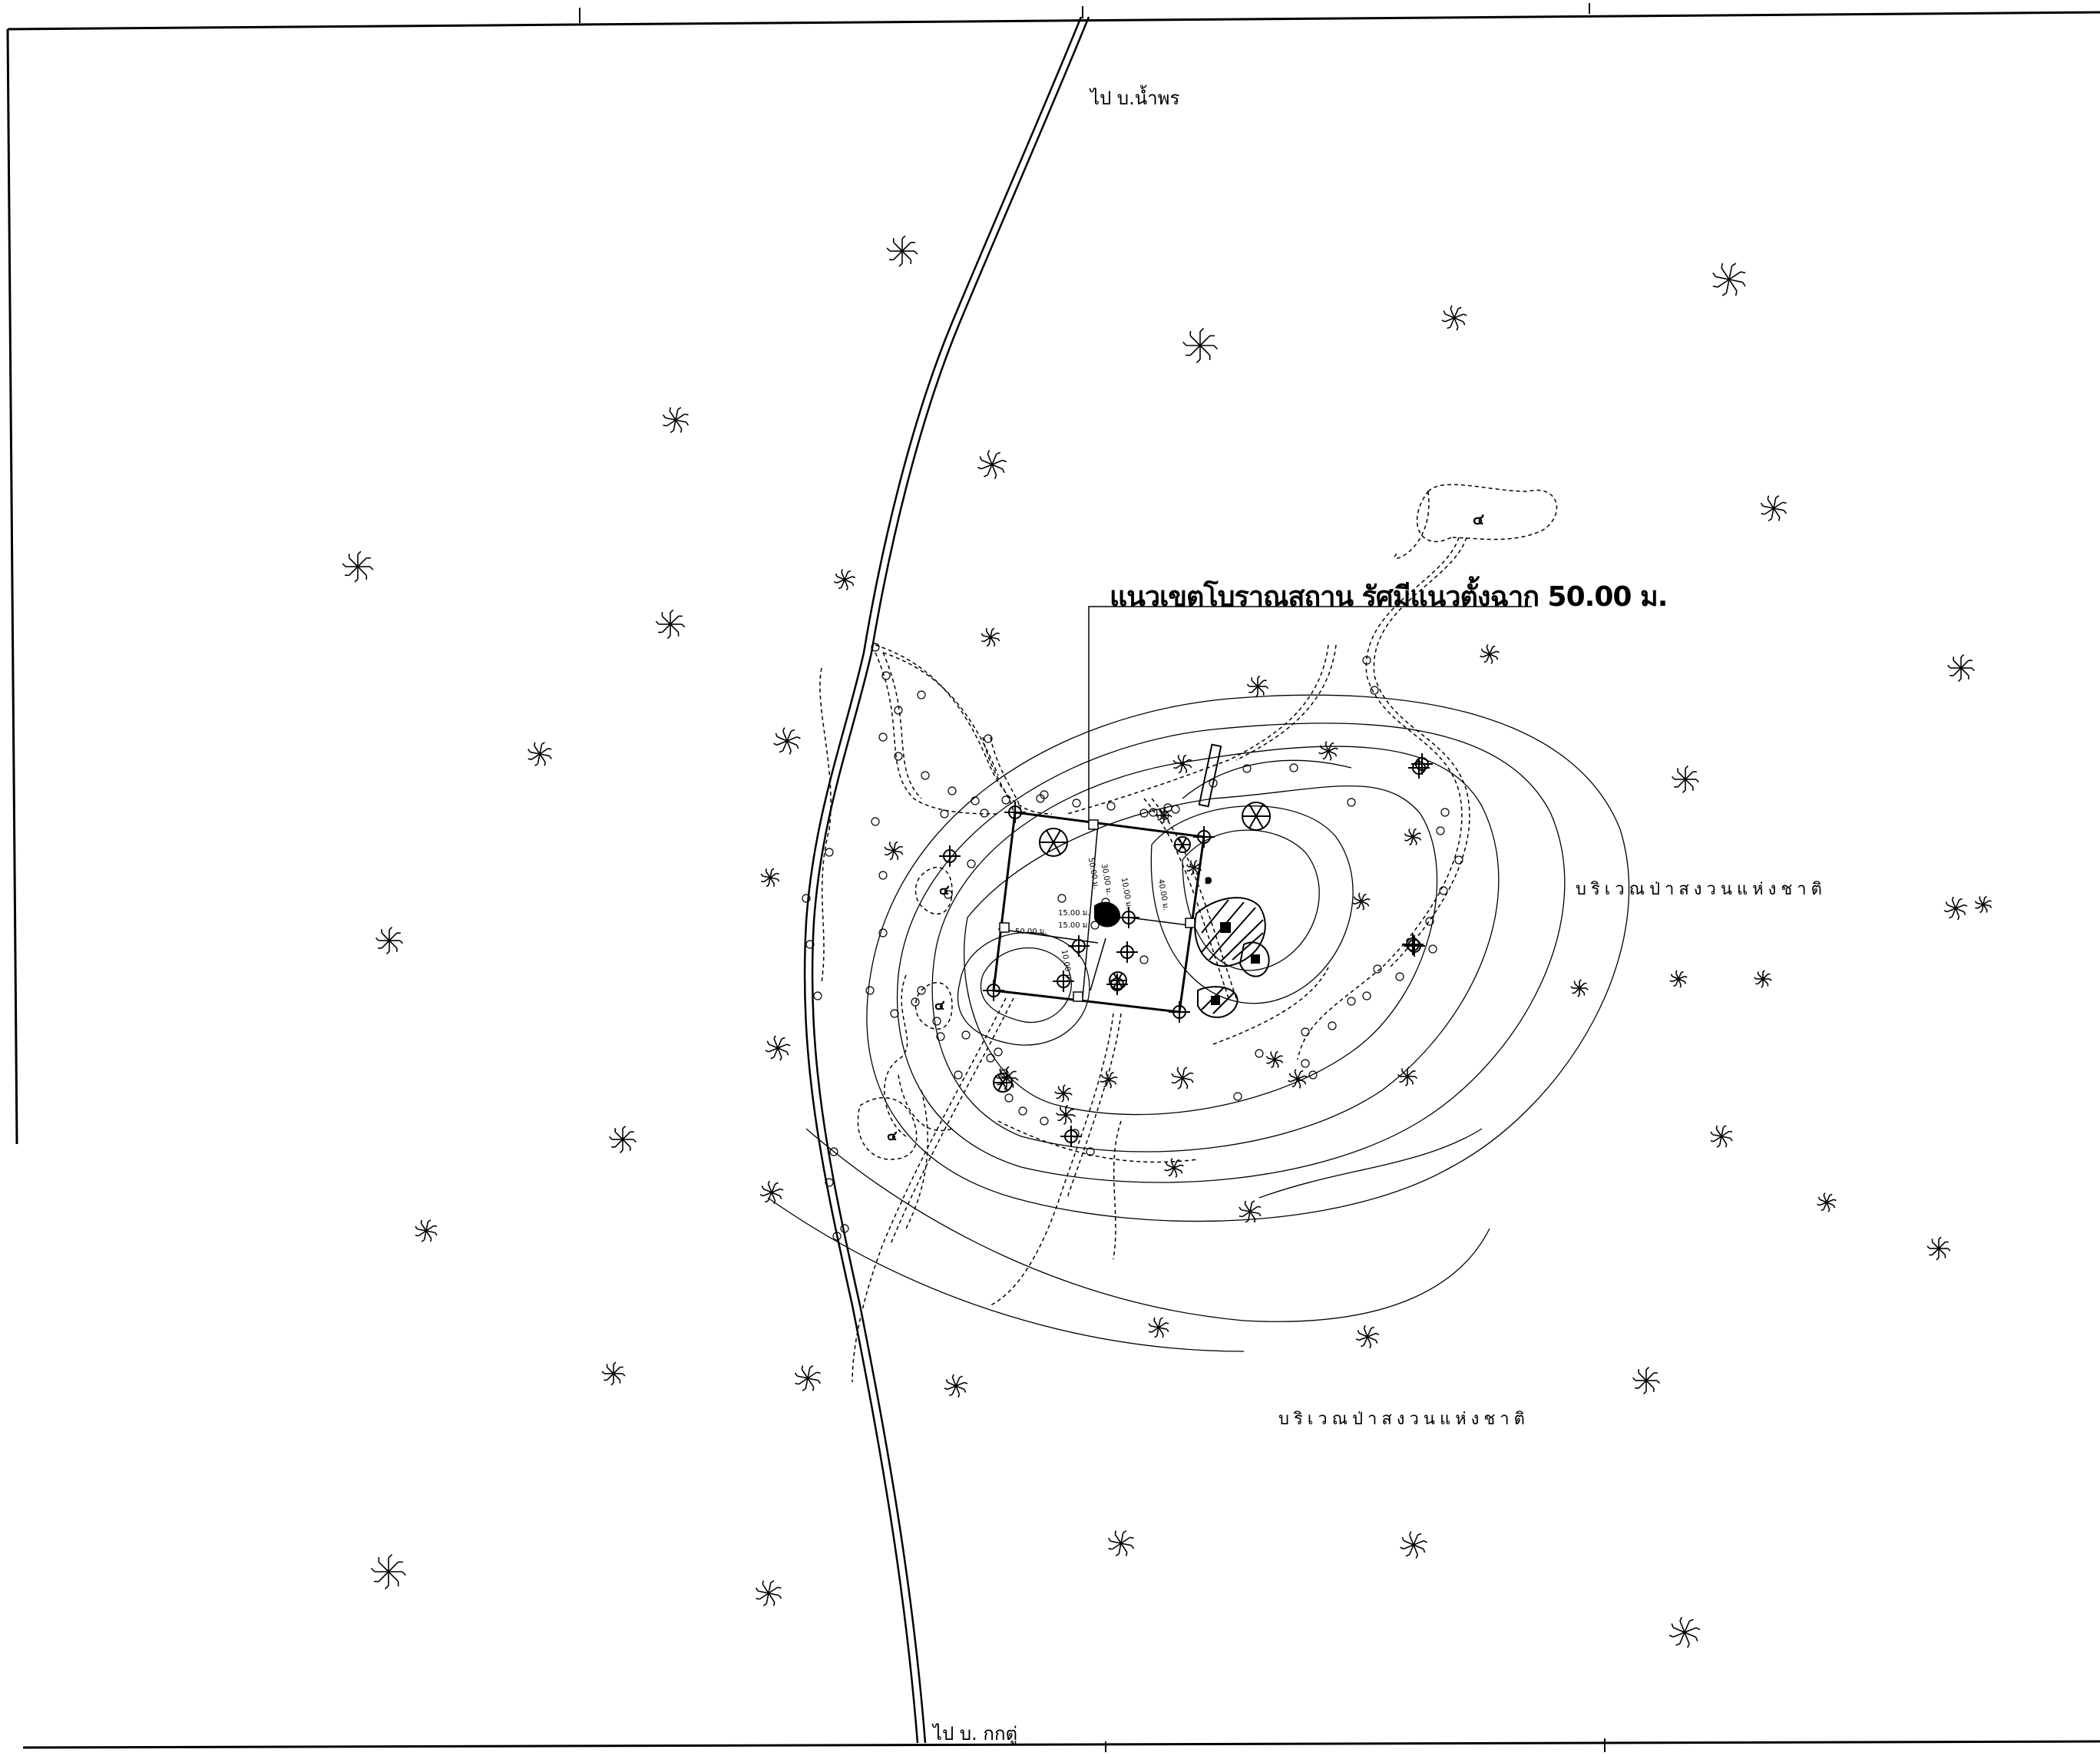  Describe the element at coordinates (1135, 98) in the screenshot. I see `road-label-north: ไป บ.น้ำพร` at that location.